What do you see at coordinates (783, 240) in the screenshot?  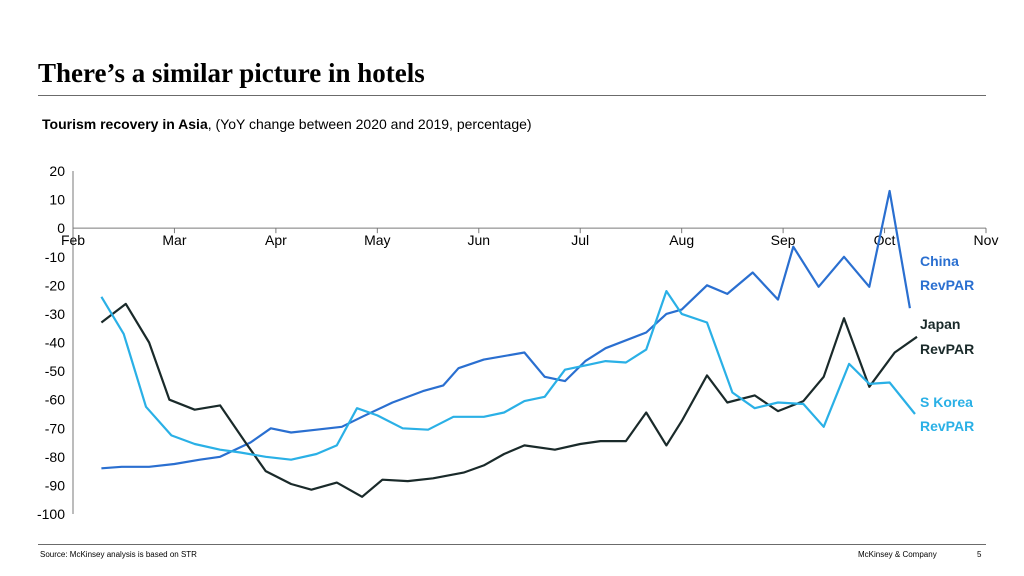 I see `x-tick-label: Sep` at bounding box center [783, 240].